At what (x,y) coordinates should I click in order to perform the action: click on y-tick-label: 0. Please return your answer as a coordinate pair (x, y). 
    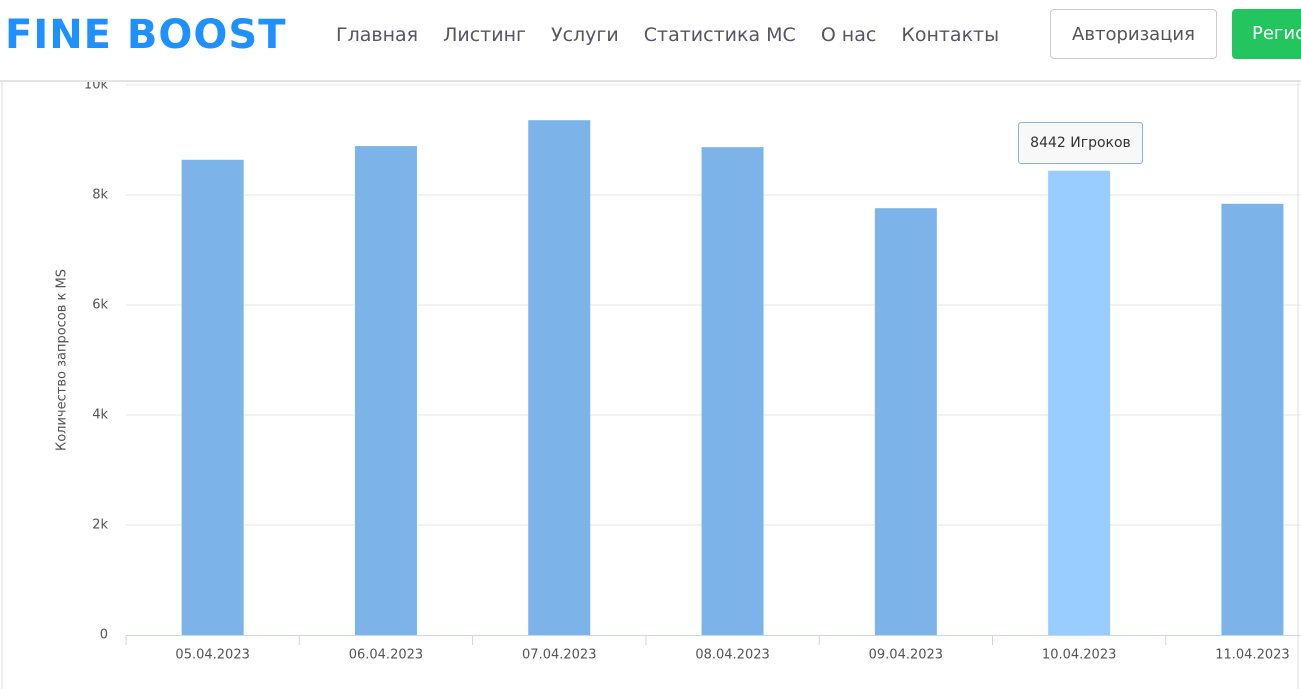
    Looking at the image, I should click on (104, 635).